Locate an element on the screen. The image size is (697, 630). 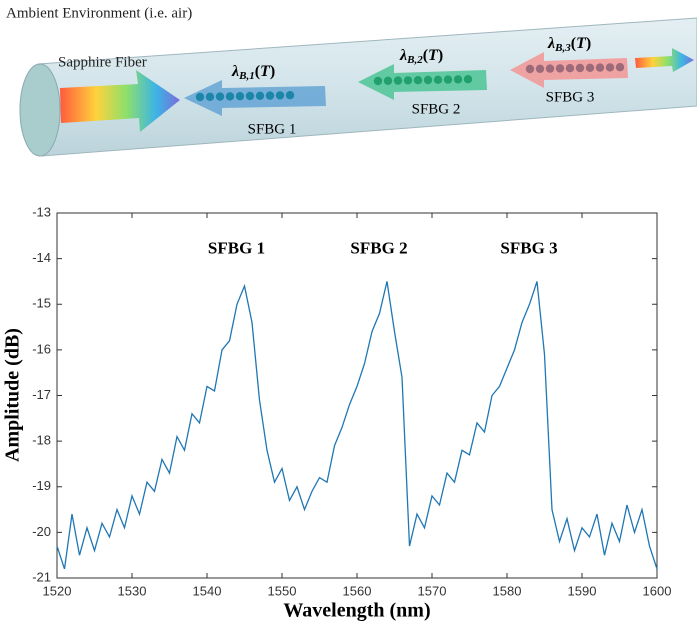
wavelength-label: λB,1(T) is located at coordinates (253, 72).